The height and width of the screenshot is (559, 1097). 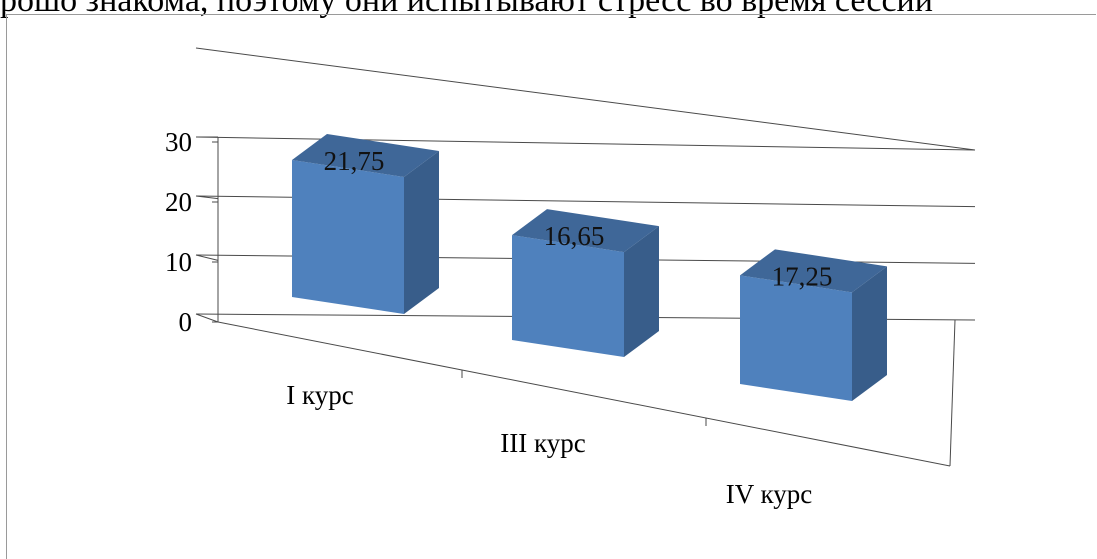 I want to click on category-label: III курс, so click(x=542, y=443).